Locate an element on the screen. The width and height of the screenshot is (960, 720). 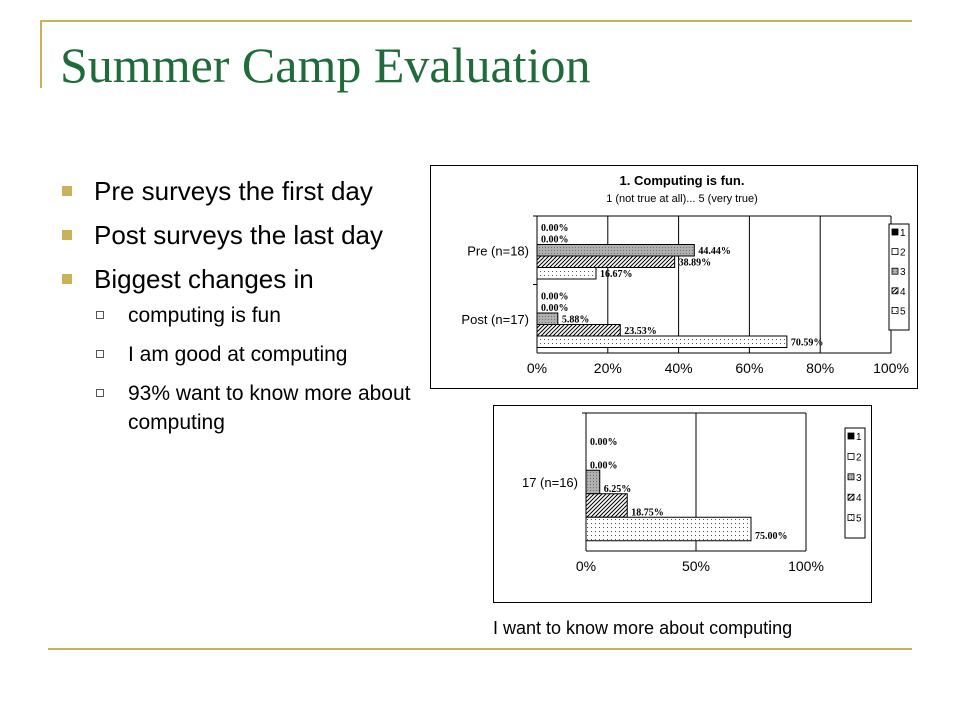
bullet-item: Post surveys the last day is located at coordinates (240, 235).